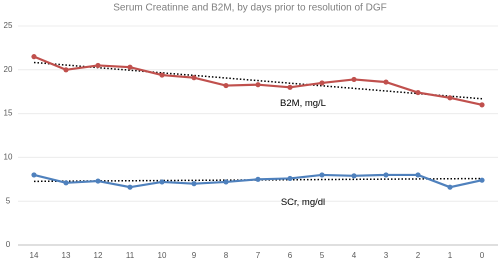 The height and width of the screenshot is (260, 500). Describe the element at coordinates (8, 69) in the screenshot. I see `y-tick-label: 20` at that location.